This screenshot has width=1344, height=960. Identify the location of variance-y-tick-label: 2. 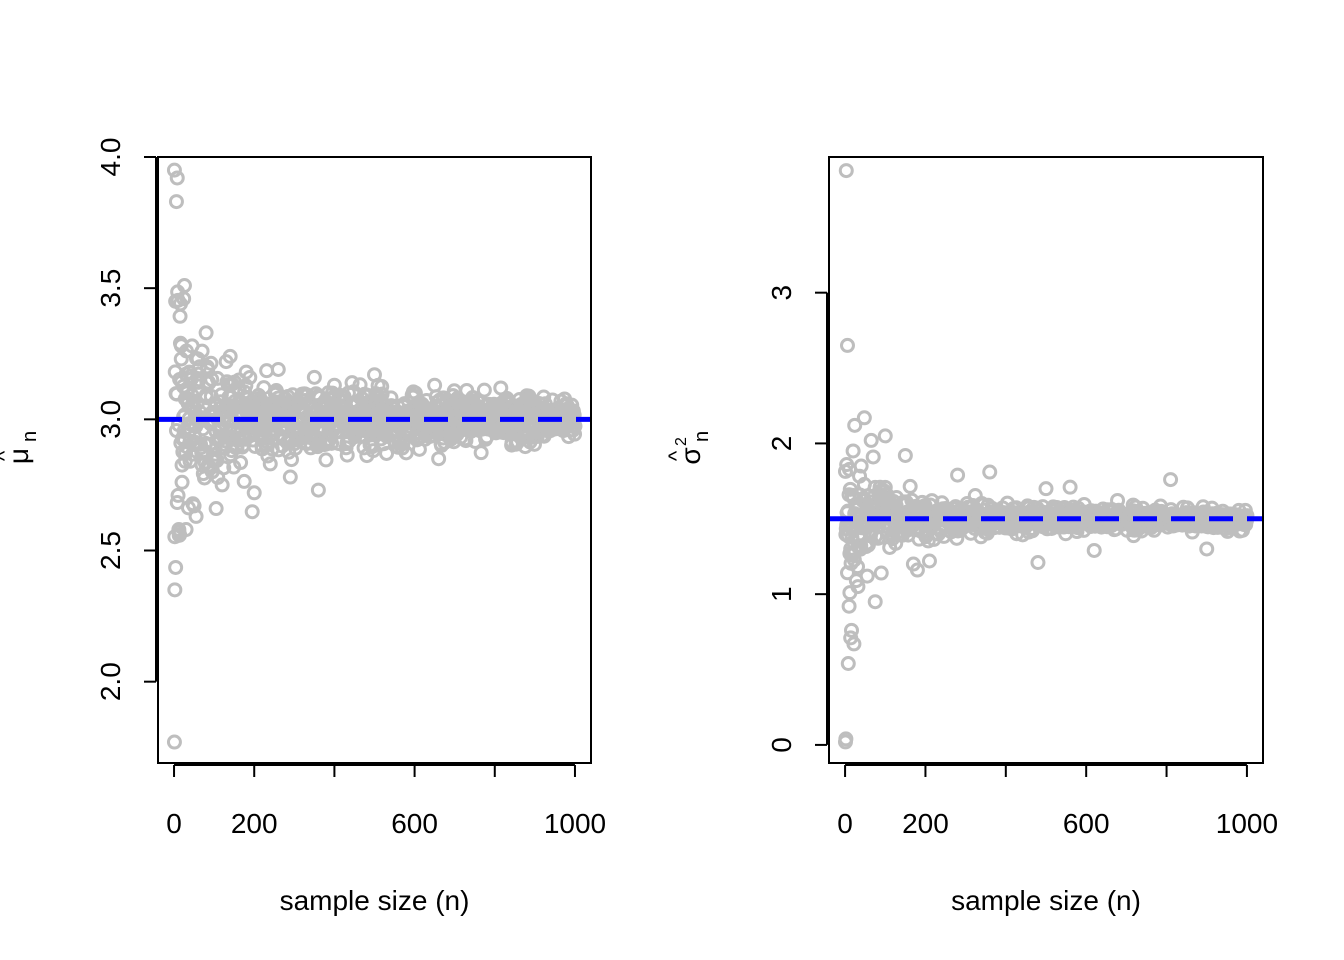
(781, 444).